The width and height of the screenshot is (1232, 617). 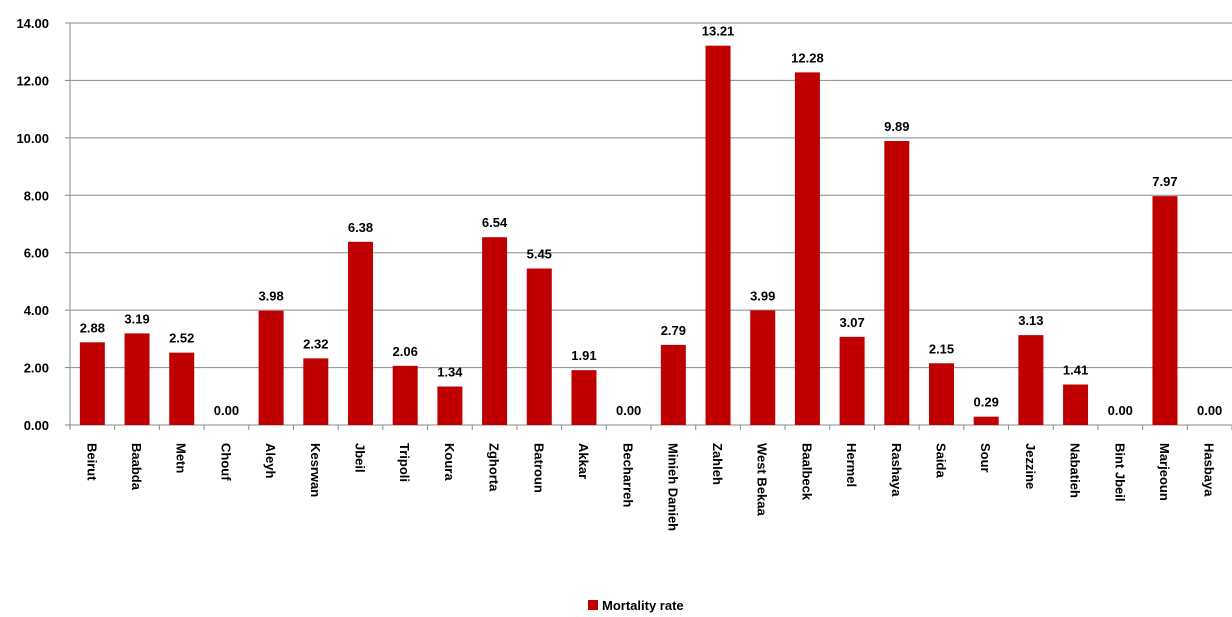 I want to click on x-tick-label: Nabatieh, so click(x=1075, y=470).